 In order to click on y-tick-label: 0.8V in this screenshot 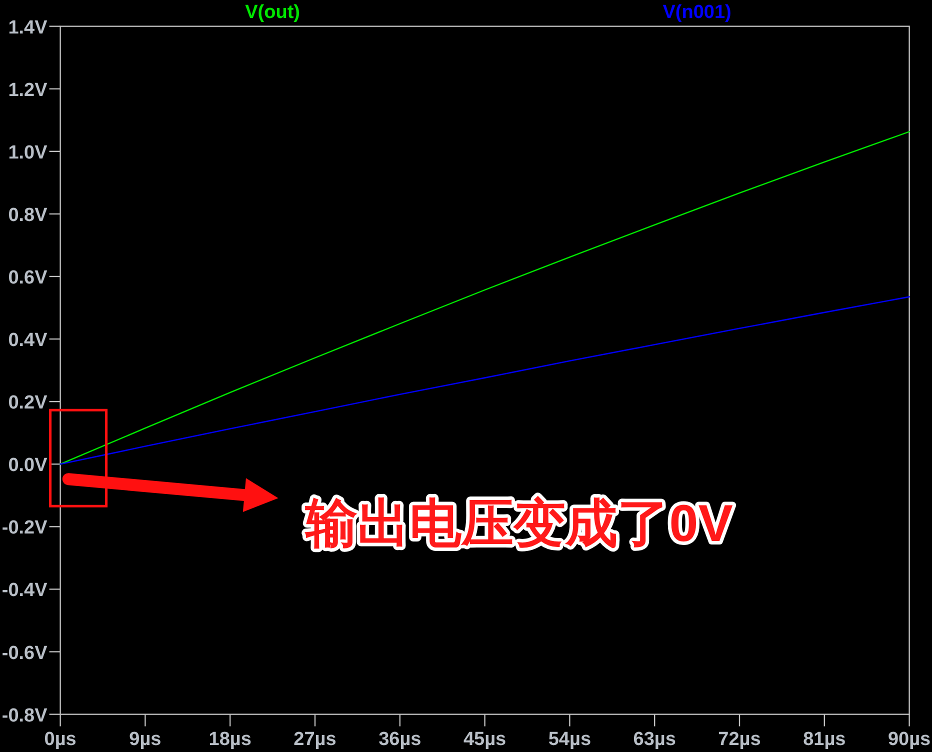, I will do `click(28, 215)`.